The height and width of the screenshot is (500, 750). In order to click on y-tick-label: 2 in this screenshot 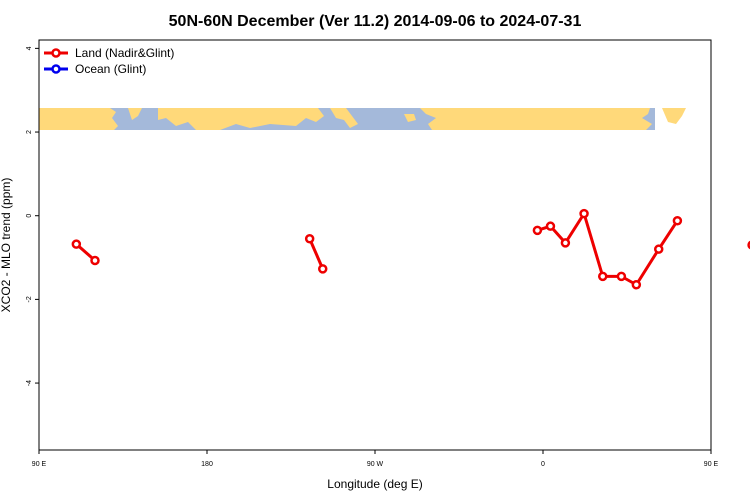, I will do `click(29, 132)`.